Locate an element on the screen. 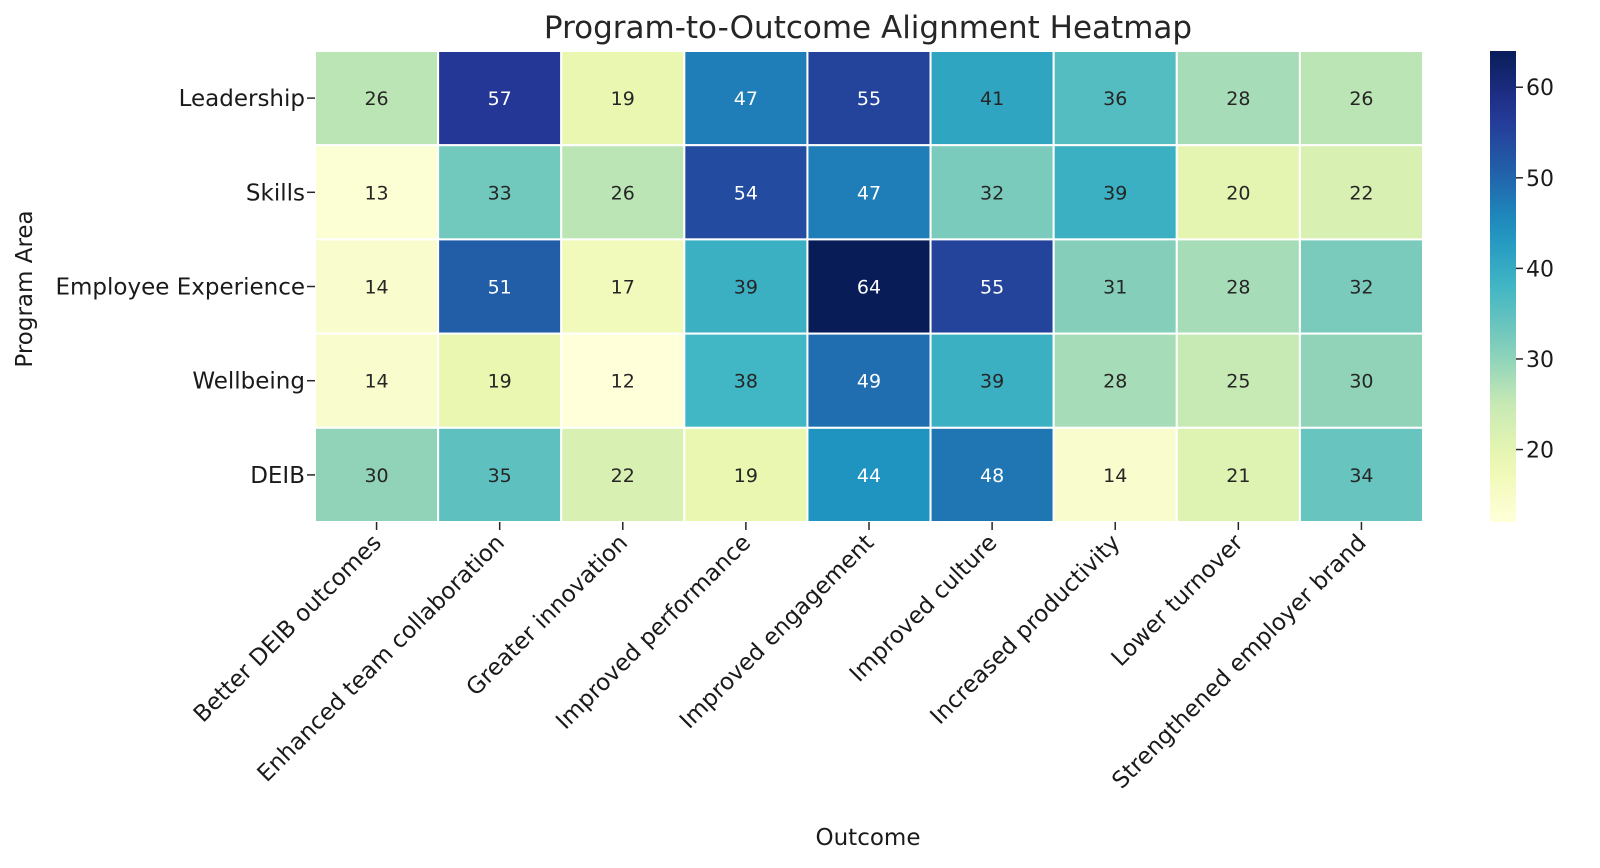  colorbar-tick-label: 50 is located at coordinates (1540, 179).